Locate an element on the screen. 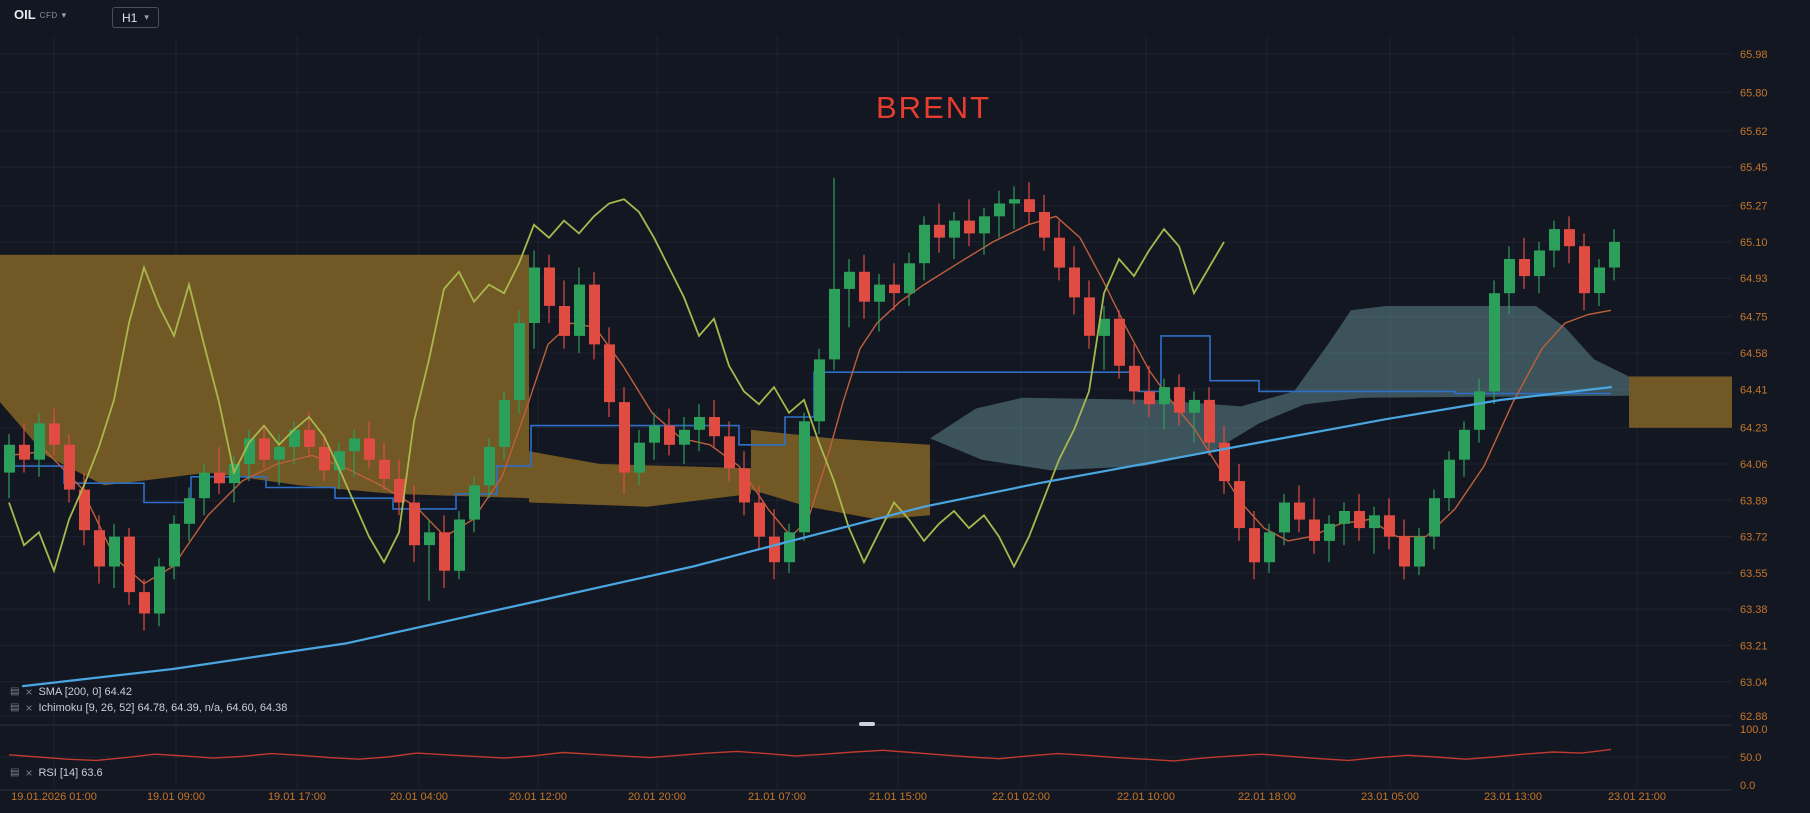  svg-text: 63.21 is located at coordinates (1754, 647).